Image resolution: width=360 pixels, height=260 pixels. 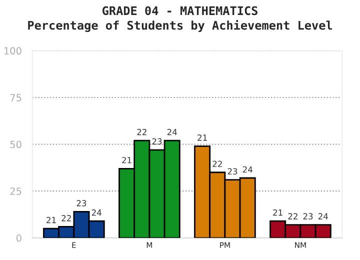 What do you see at coordinates (16, 98) in the screenshot?
I see `y-tick-label: 75` at bounding box center [16, 98].